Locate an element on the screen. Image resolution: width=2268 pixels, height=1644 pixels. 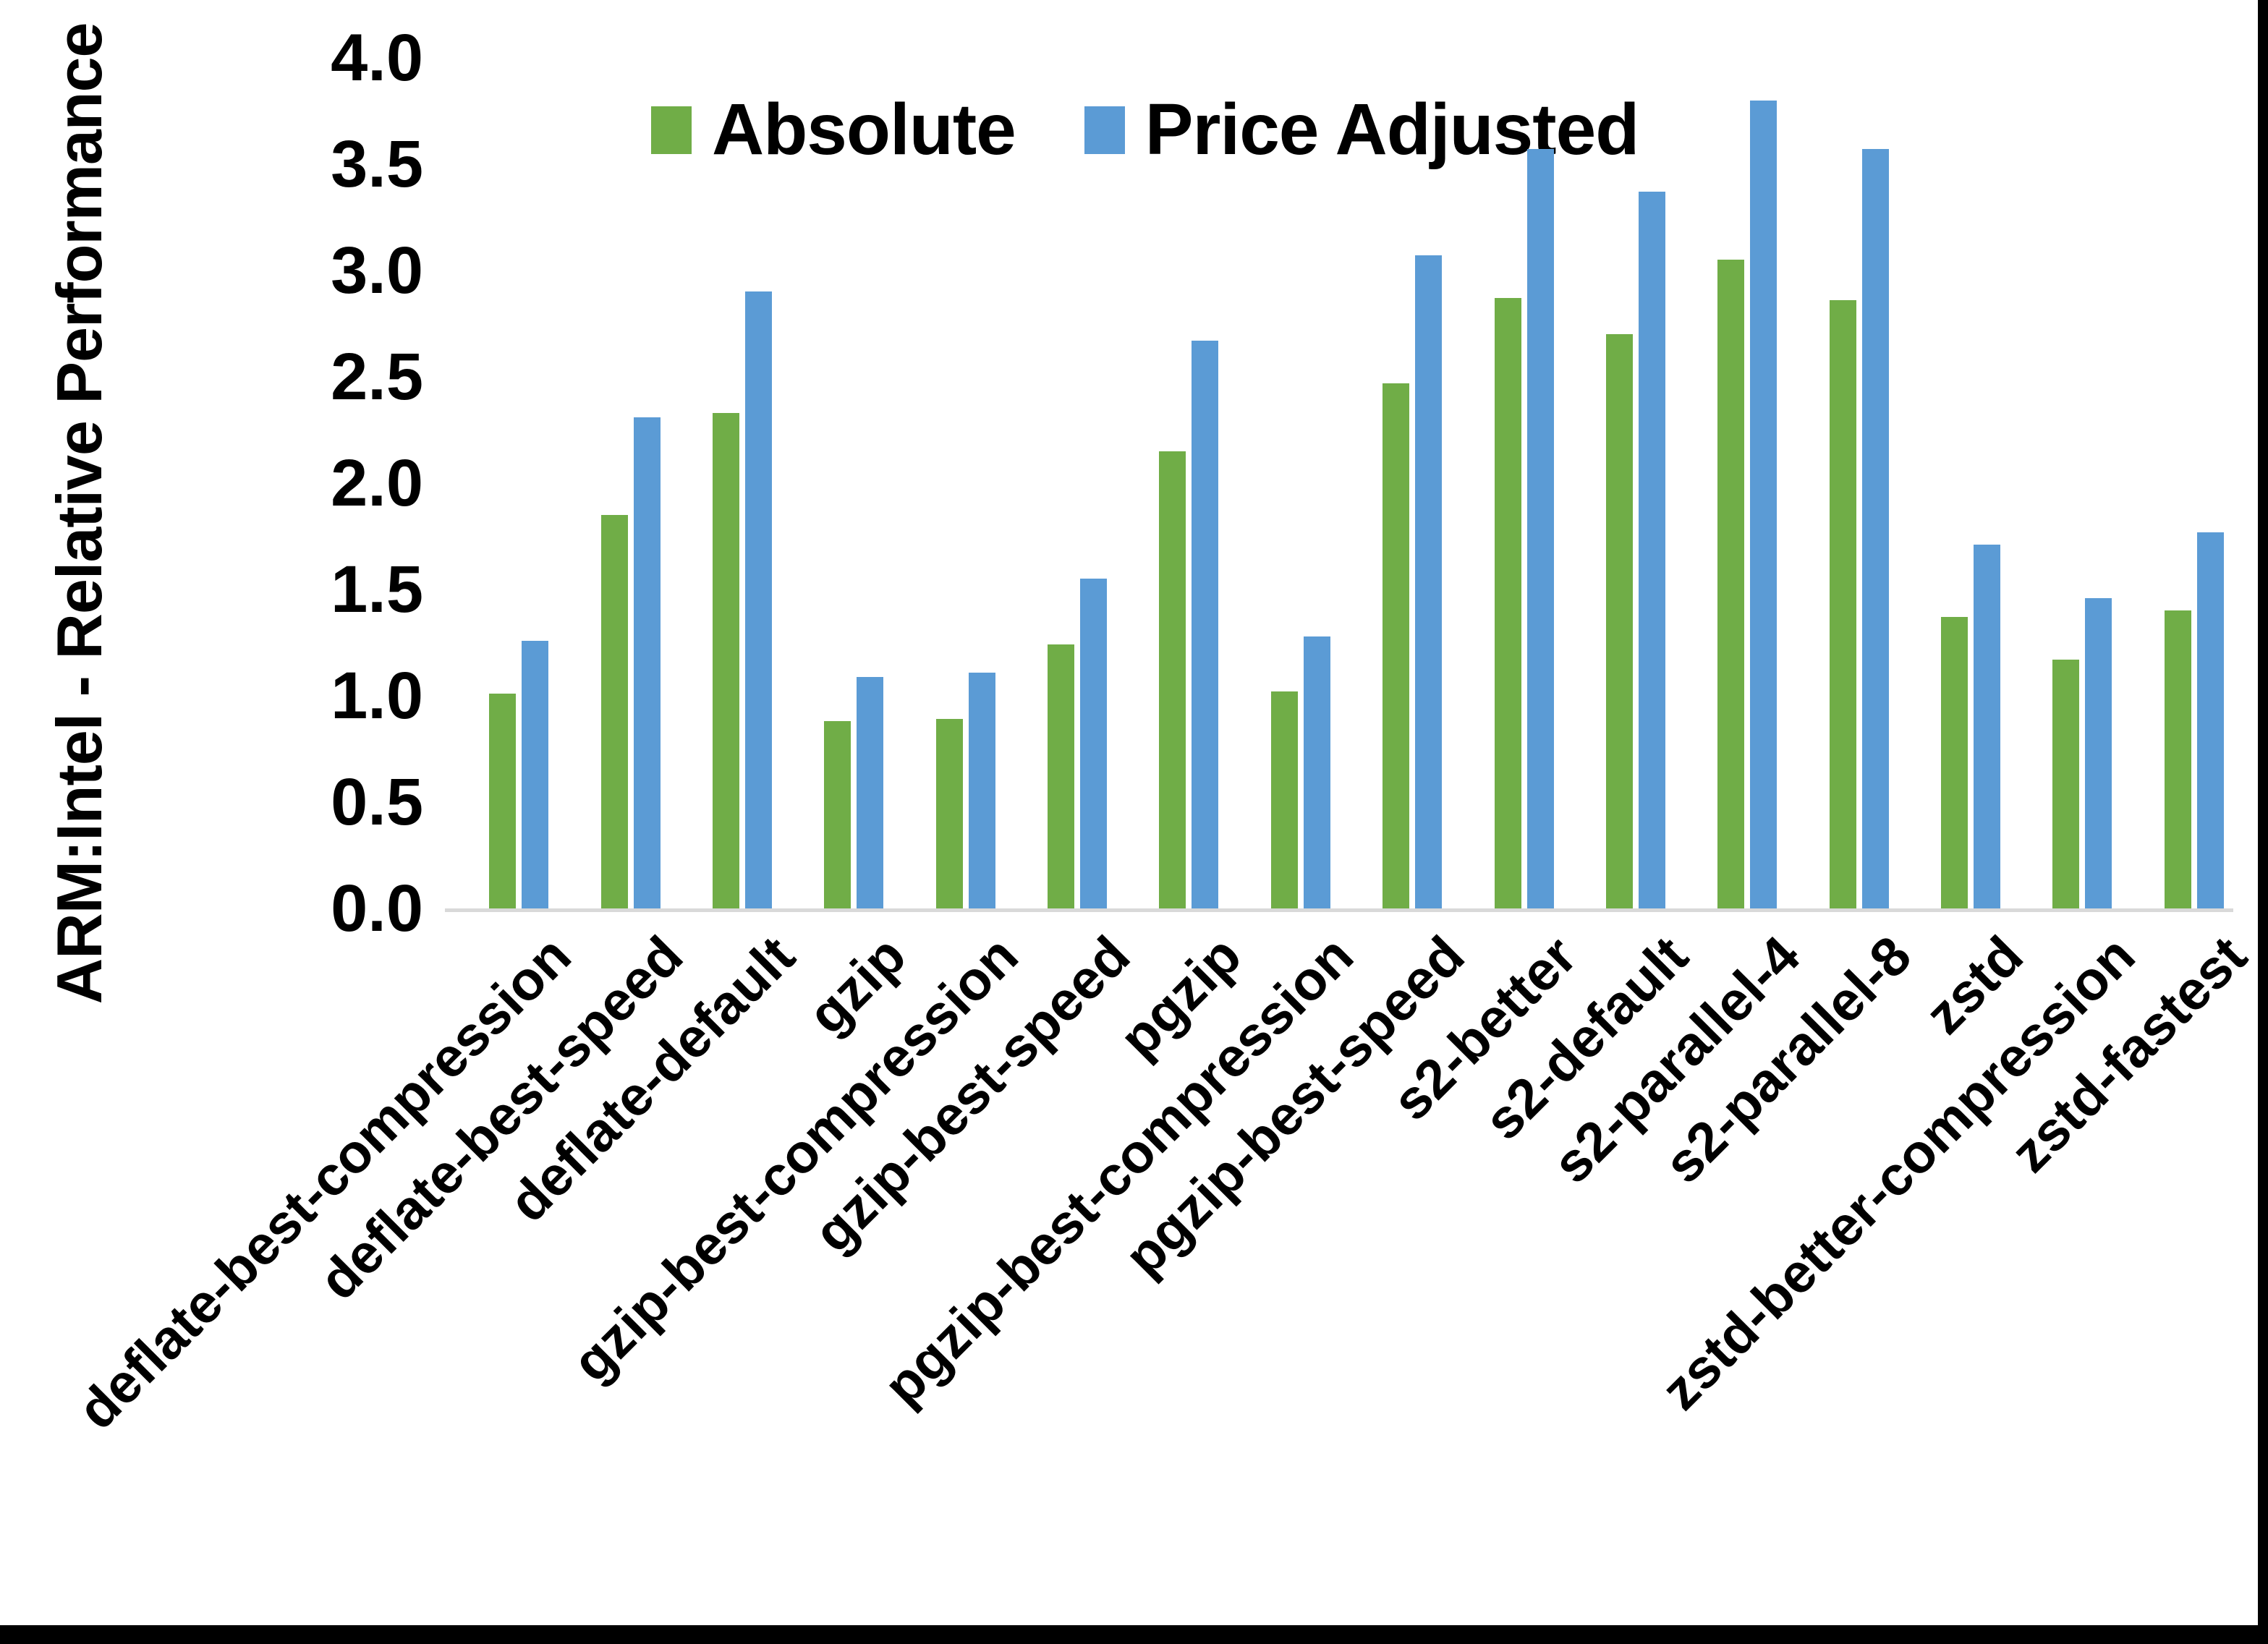
y-axis-tick-label: 2.5 is located at coordinates (377, 377).